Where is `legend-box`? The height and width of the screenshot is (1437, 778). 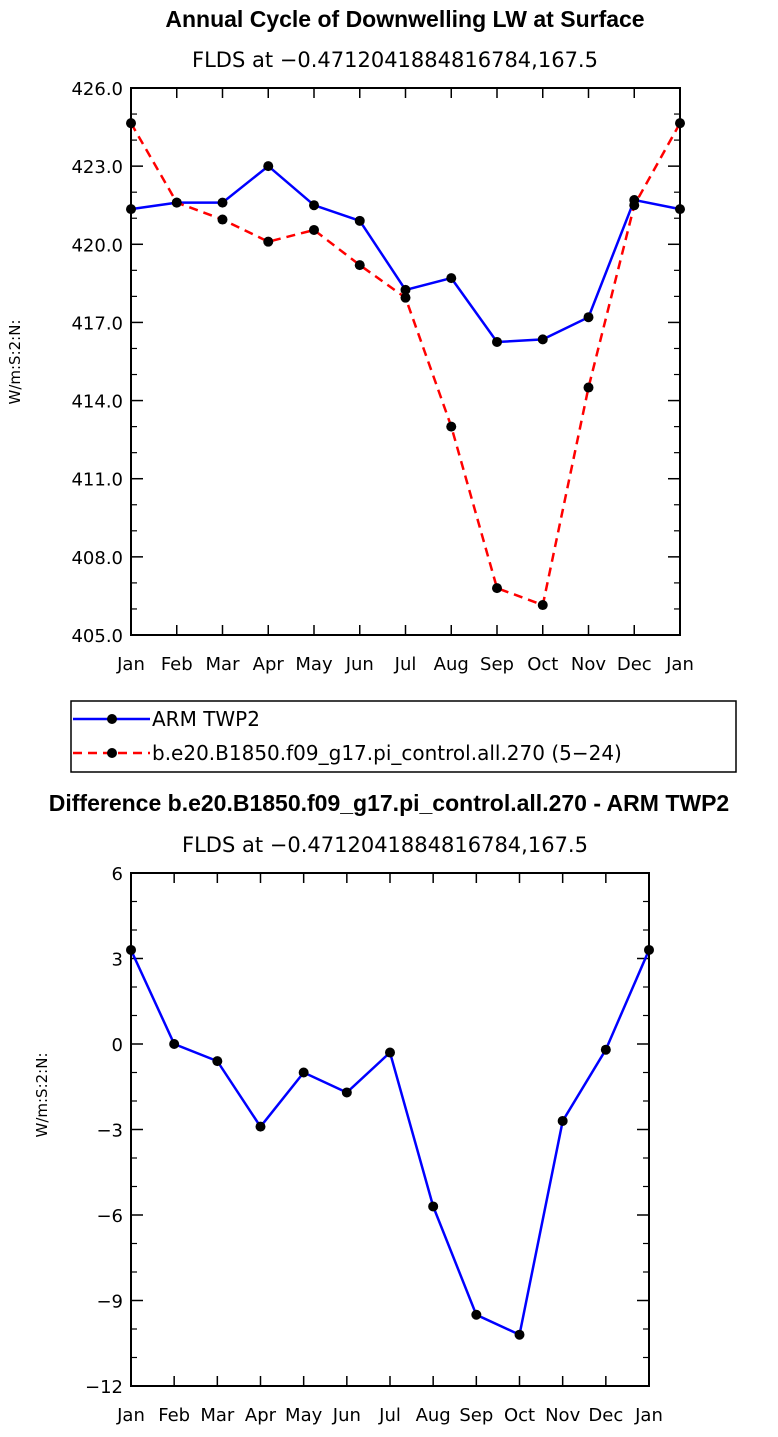 legend-box is located at coordinates (403, 736).